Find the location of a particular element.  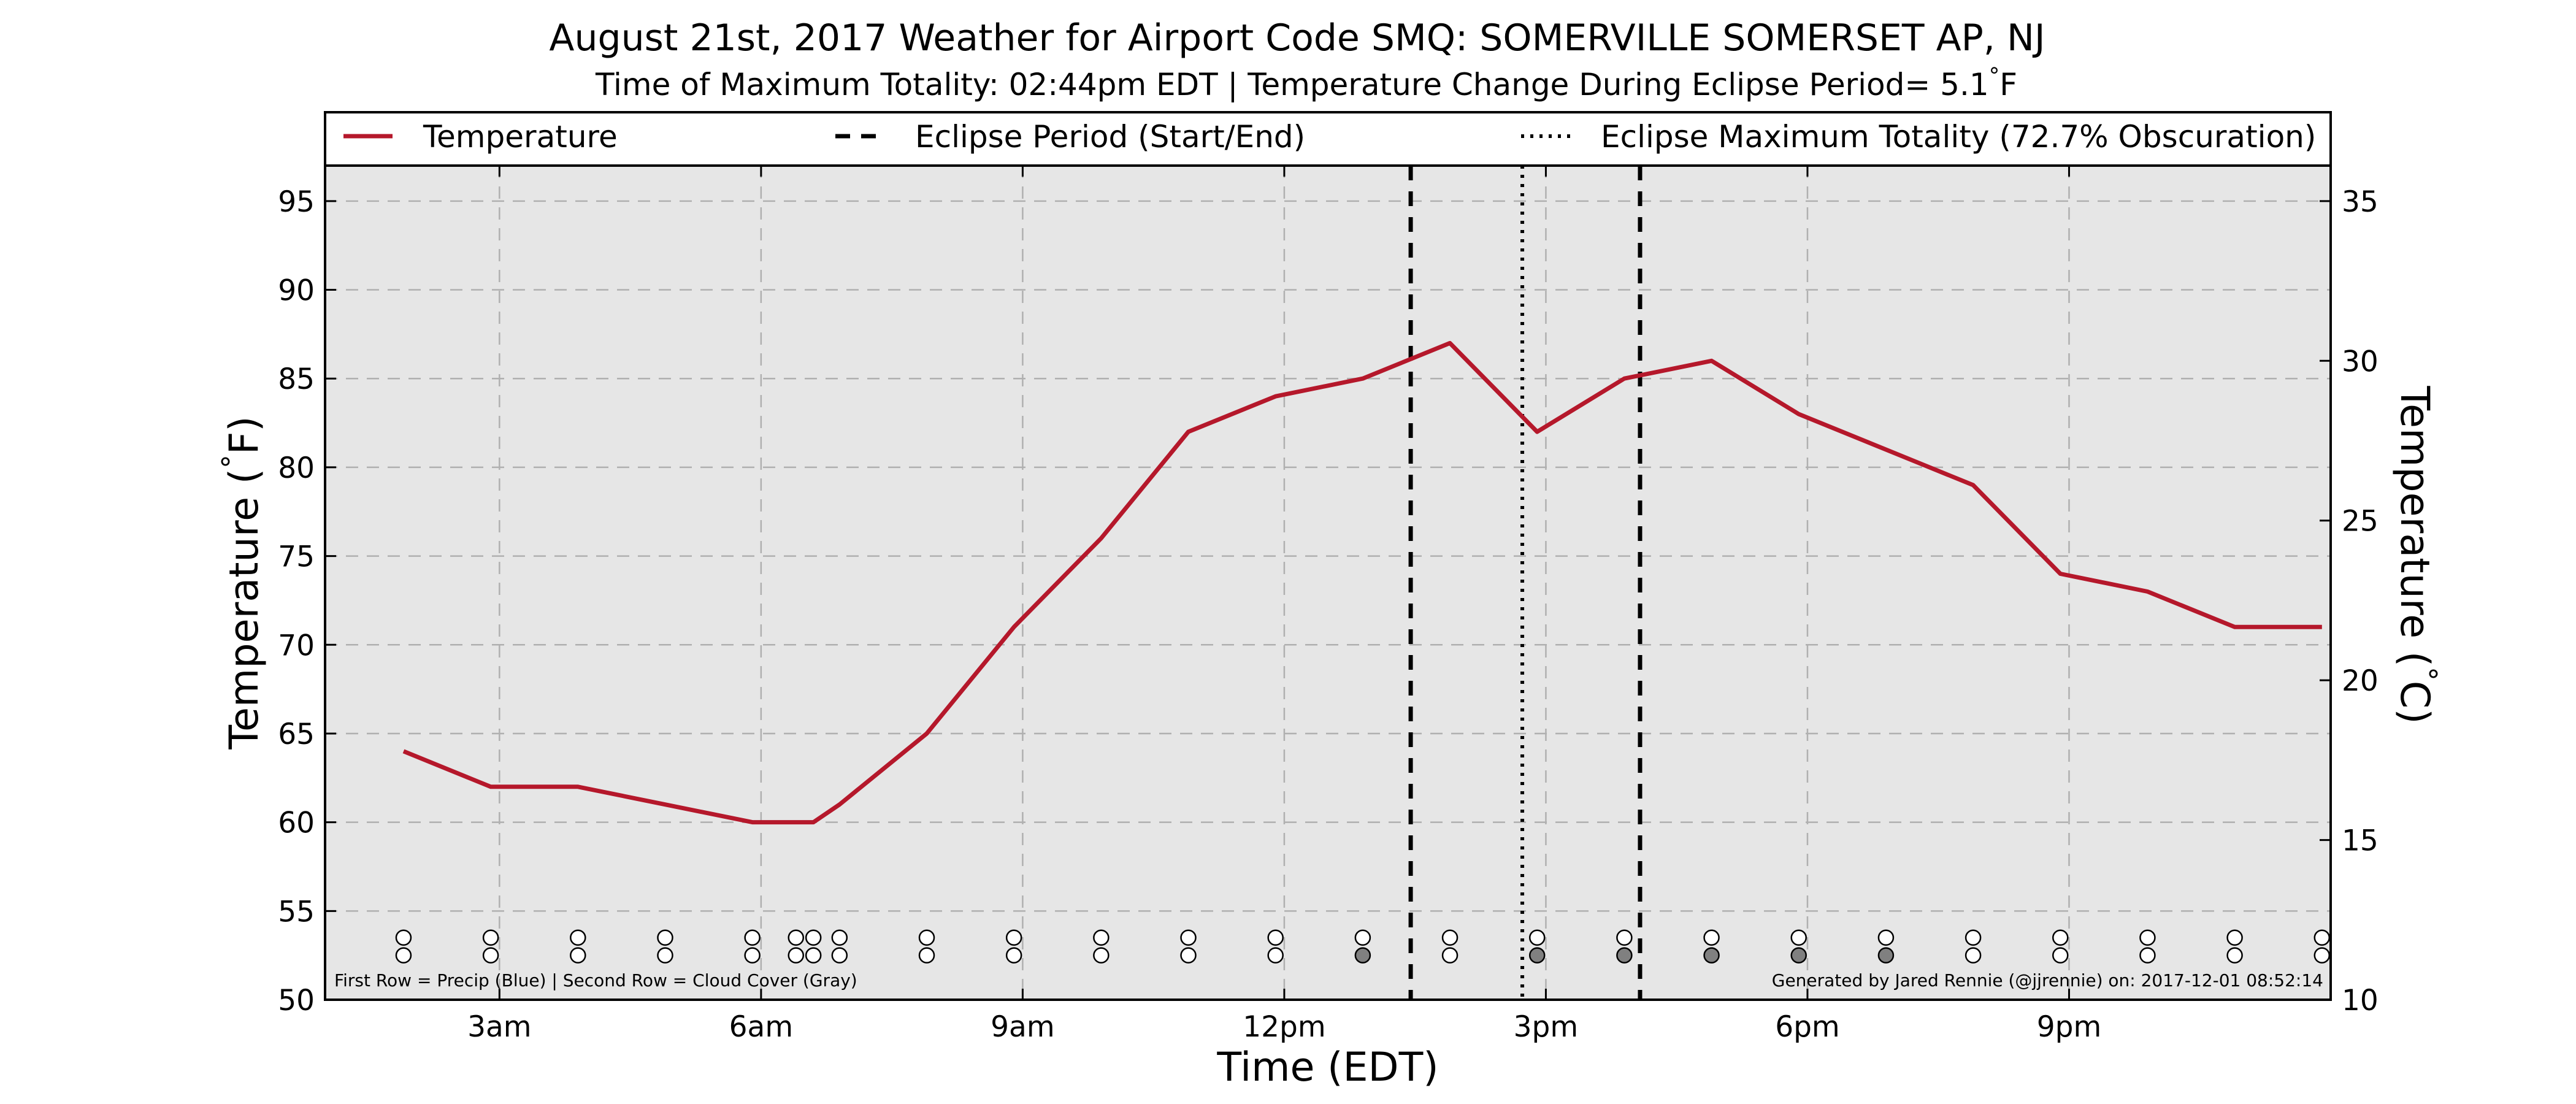

x-tick-label: 9am is located at coordinates (1023, 1027).